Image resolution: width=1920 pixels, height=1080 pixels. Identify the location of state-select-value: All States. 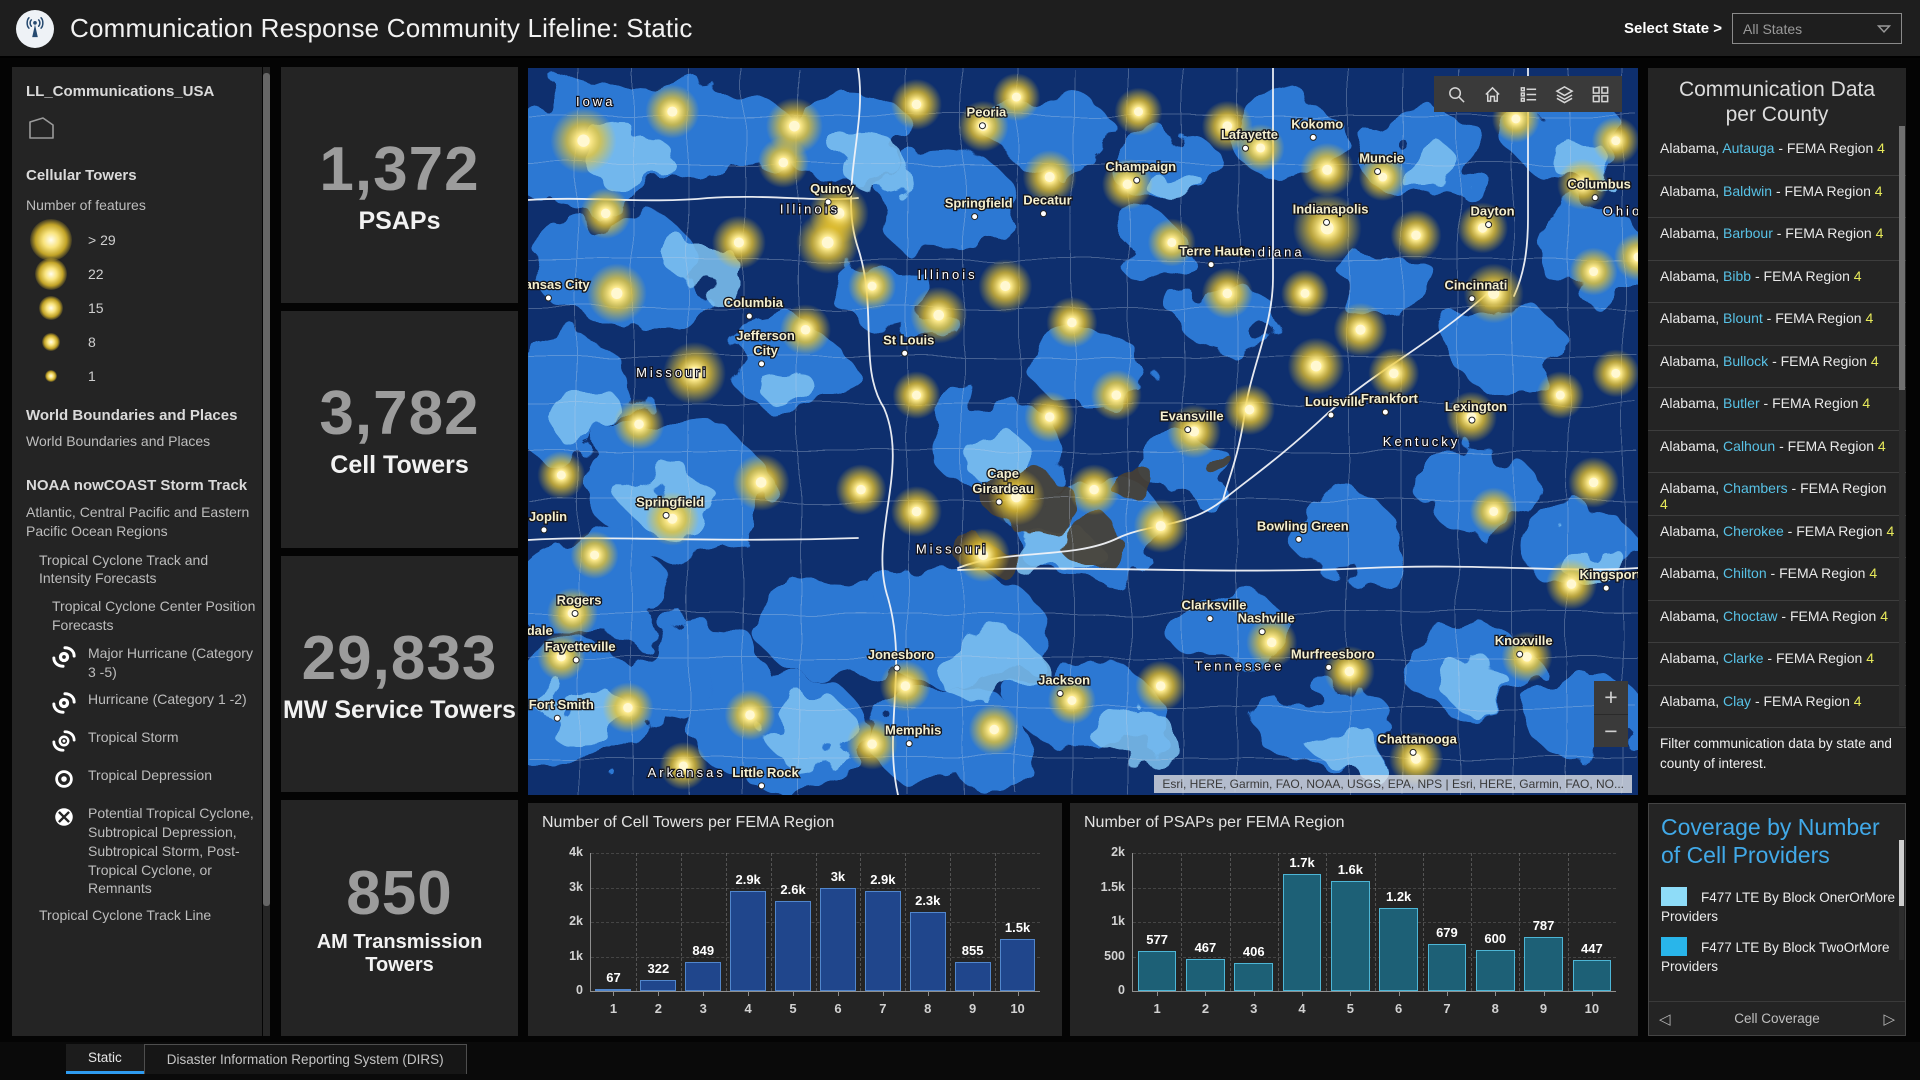
(1773, 28).